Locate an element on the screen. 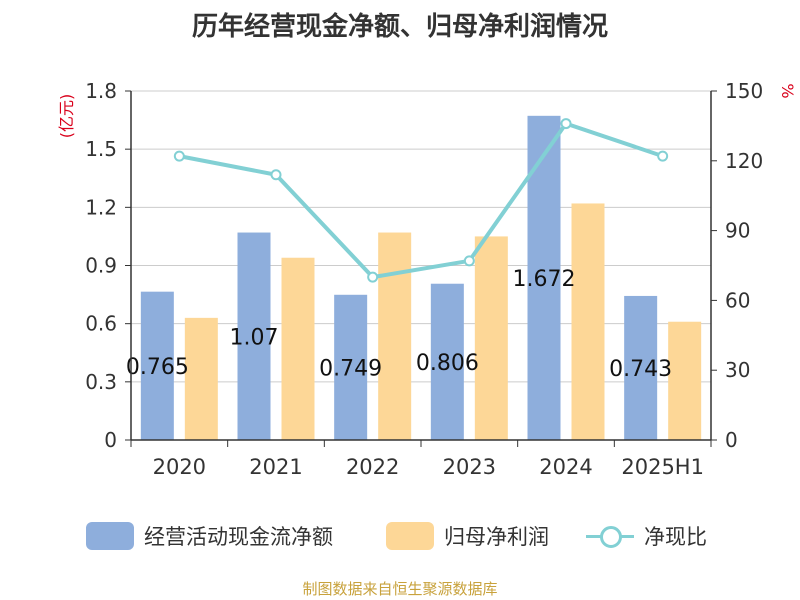 The width and height of the screenshot is (800, 600). y-left-unit-label: (亿元) is located at coordinates (66, 116).